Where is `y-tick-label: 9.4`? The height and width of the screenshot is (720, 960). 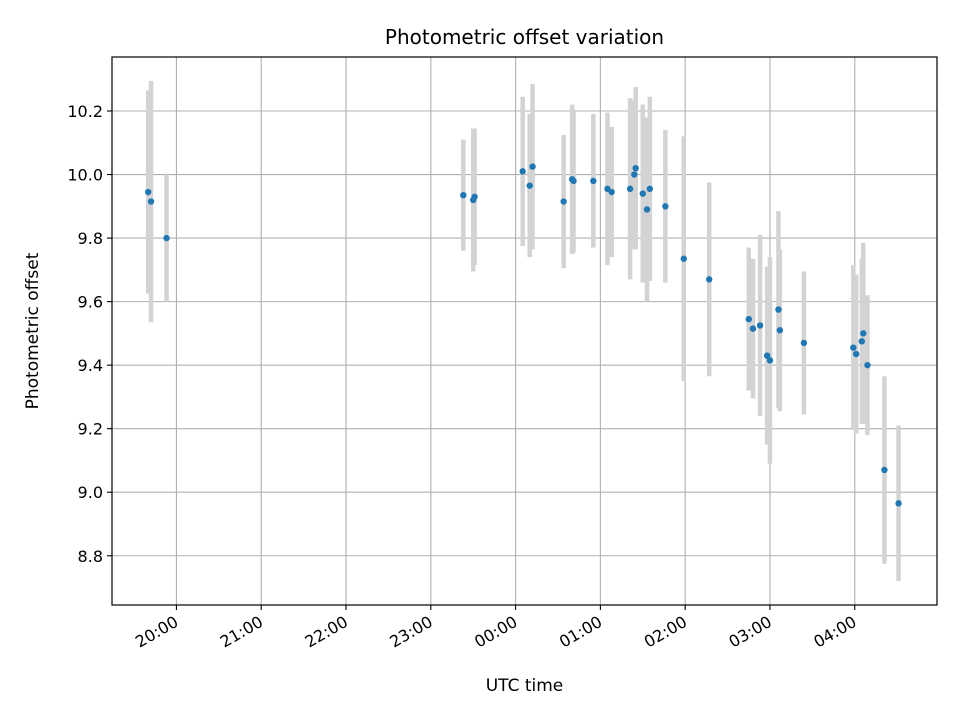
y-tick-label: 9.4 is located at coordinates (90, 365).